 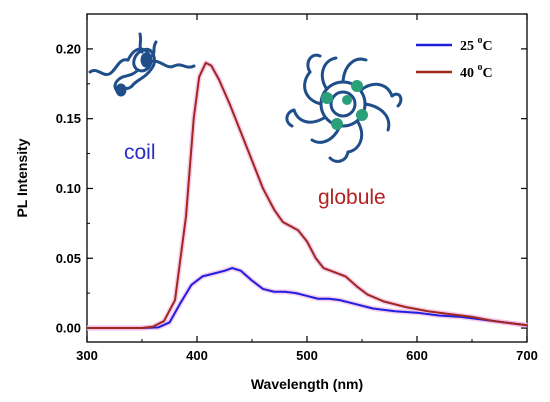 What do you see at coordinates (307, 384) in the screenshot?
I see `x-axis-title: Wavelength (nm)` at bounding box center [307, 384].